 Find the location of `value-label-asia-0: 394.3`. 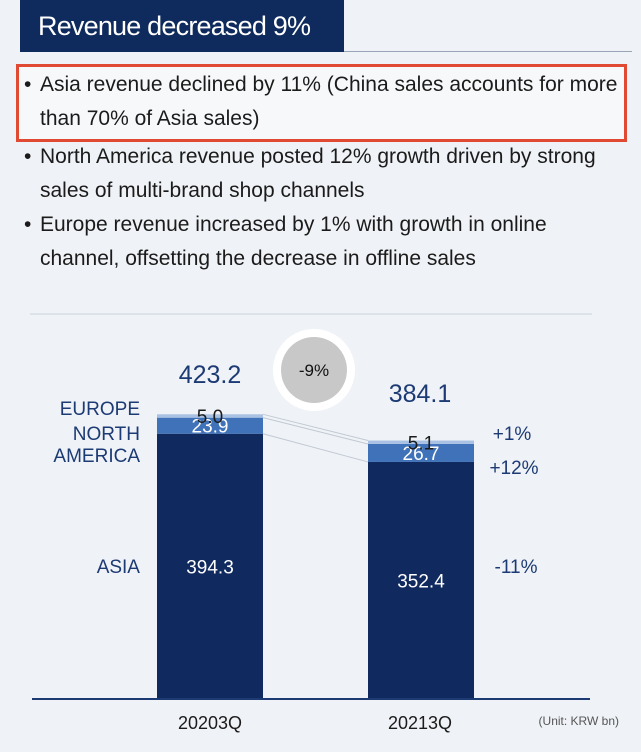

value-label-asia-0: 394.3 is located at coordinates (210, 567).